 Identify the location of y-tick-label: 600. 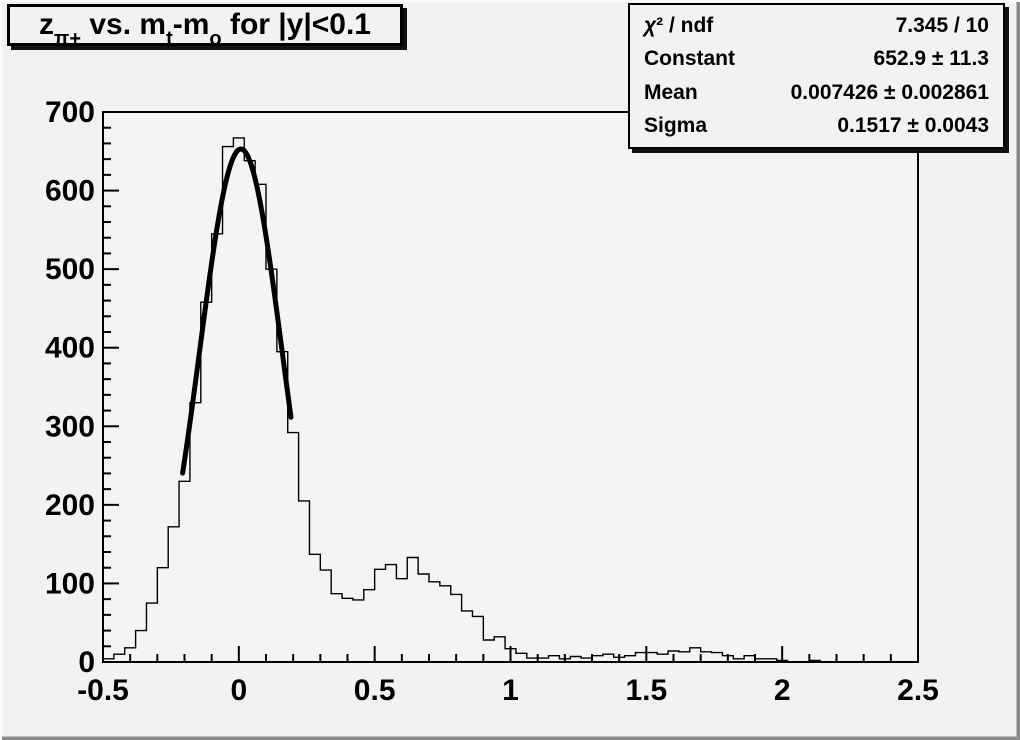
(70, 191).